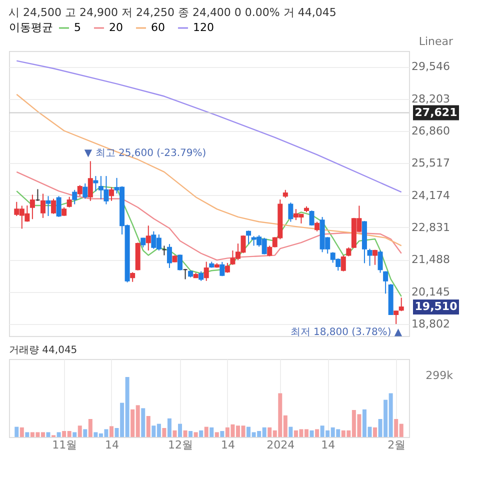 This screenshot has height=500, width=500. Describe the element at coordinates (116, 27) in the screenshot. I see `legend-label: 20` at that location.